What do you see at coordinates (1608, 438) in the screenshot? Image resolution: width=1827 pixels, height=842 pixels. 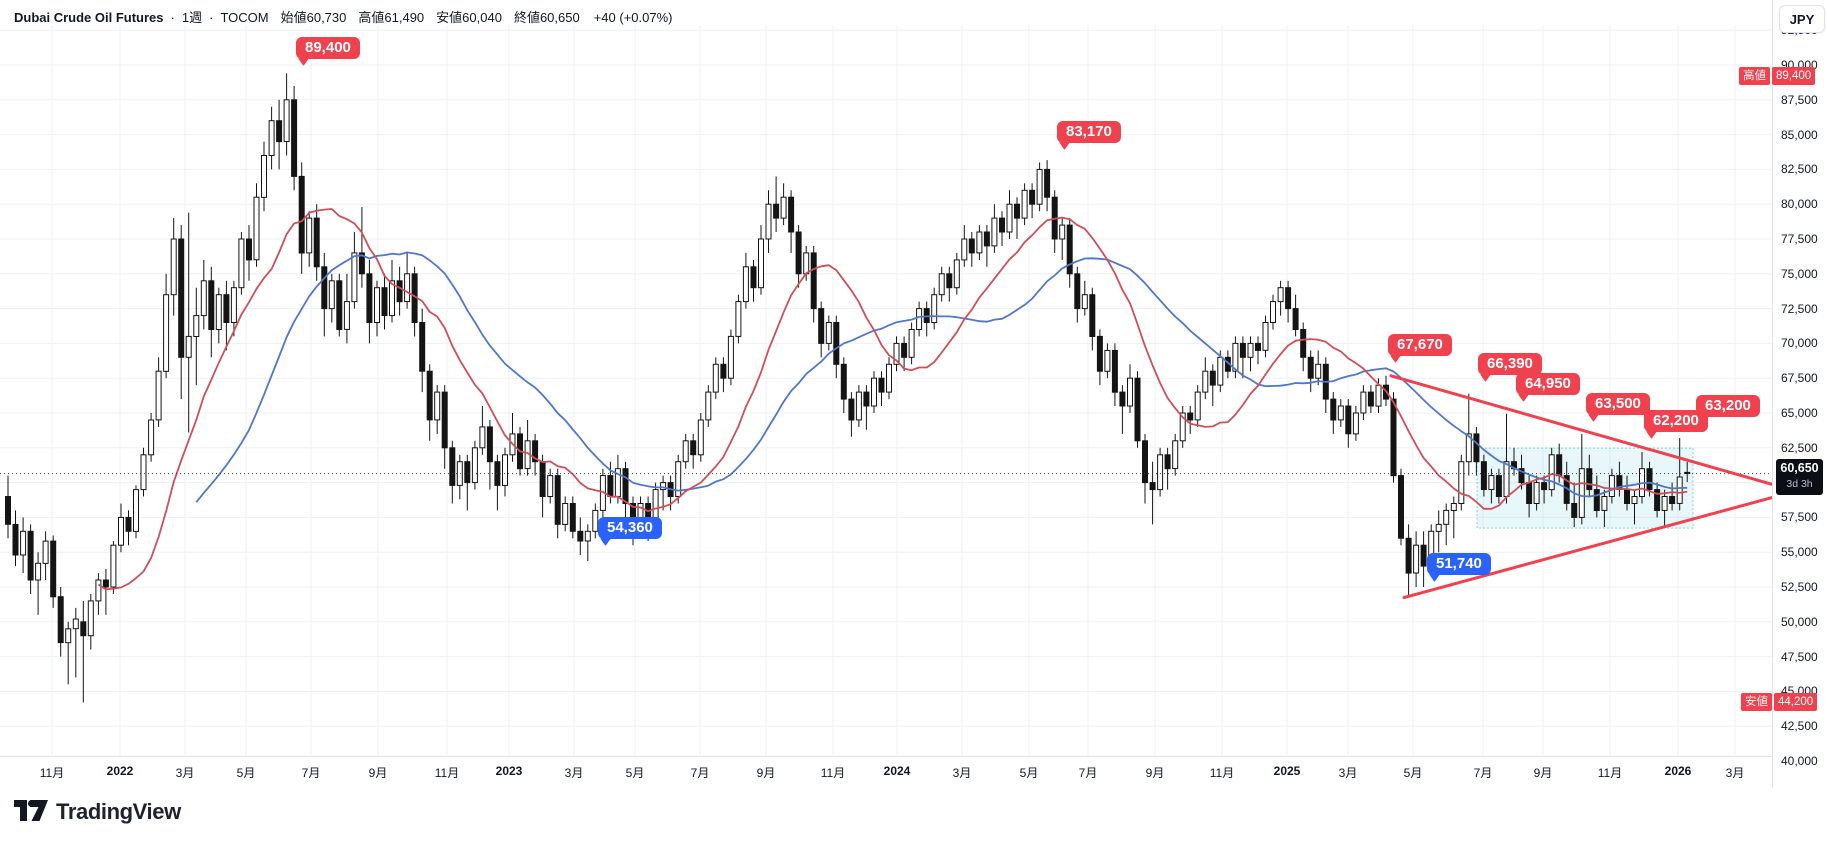 I see `trendline-descending-resistance` at bounding box center [1608, 438].